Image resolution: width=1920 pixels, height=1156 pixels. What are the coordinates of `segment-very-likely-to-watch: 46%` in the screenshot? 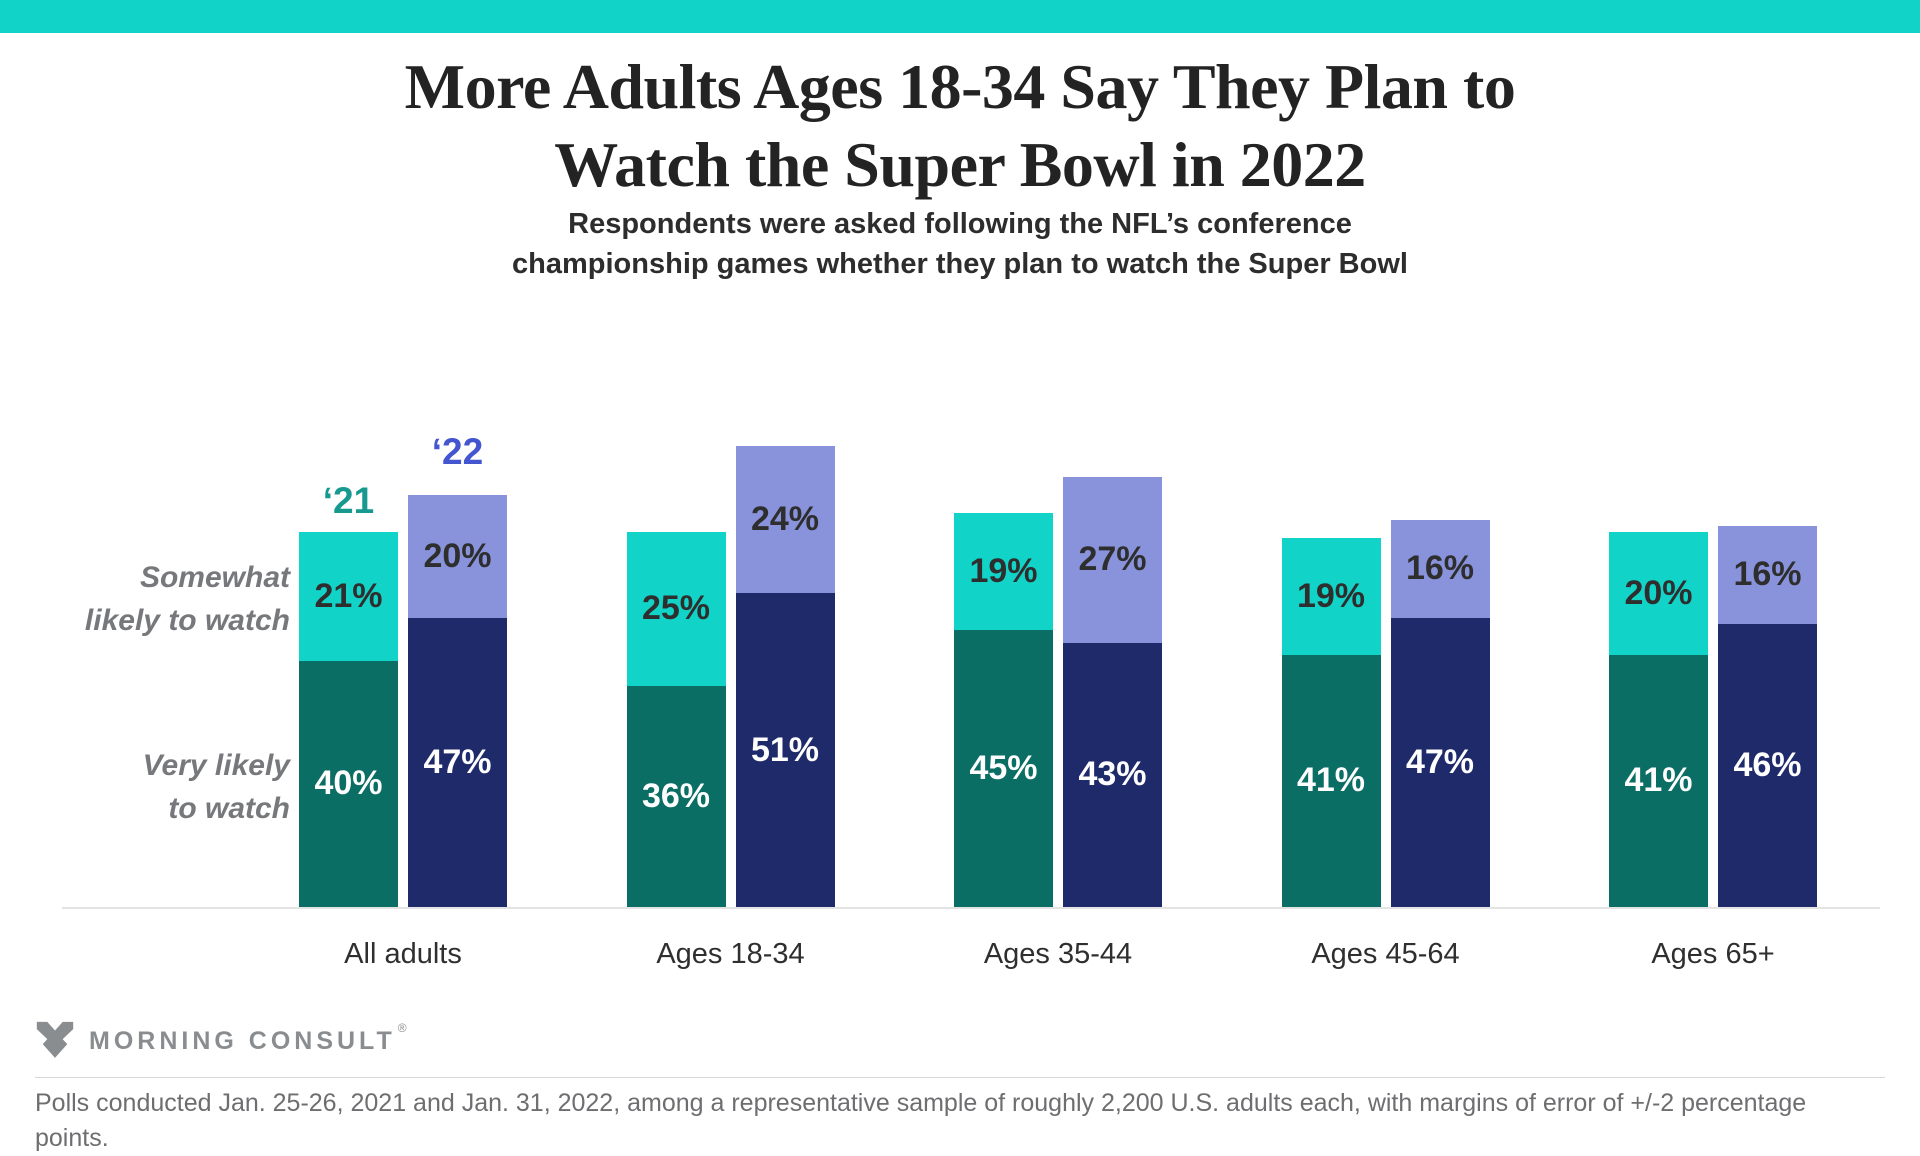 It's located at (1767, 765).